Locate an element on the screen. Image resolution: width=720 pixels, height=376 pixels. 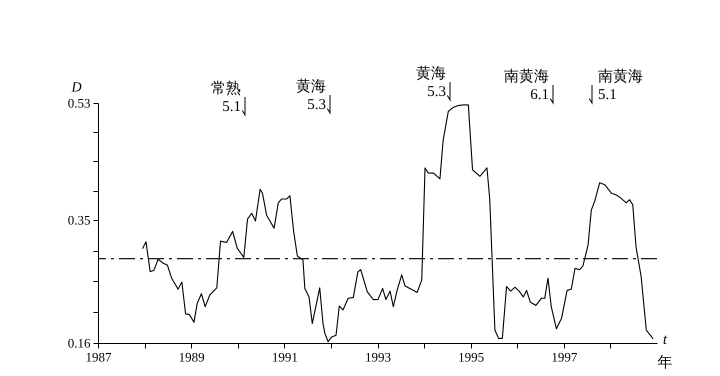
x-tick-label: 1995 is located at coordinates (471, 357).